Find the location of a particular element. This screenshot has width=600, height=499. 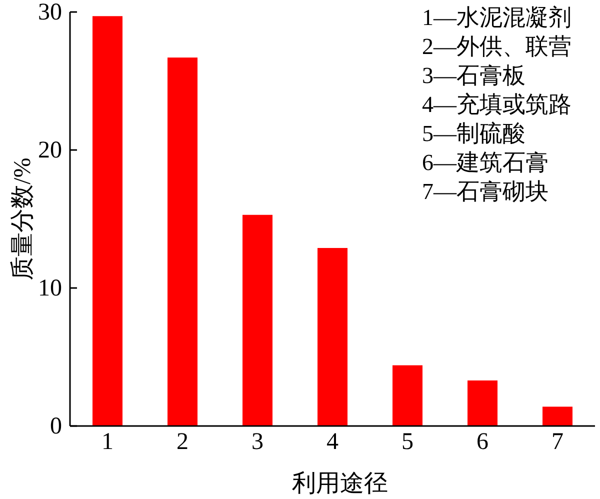

x-tick-label: 6 is located at coordinates (482, 442).